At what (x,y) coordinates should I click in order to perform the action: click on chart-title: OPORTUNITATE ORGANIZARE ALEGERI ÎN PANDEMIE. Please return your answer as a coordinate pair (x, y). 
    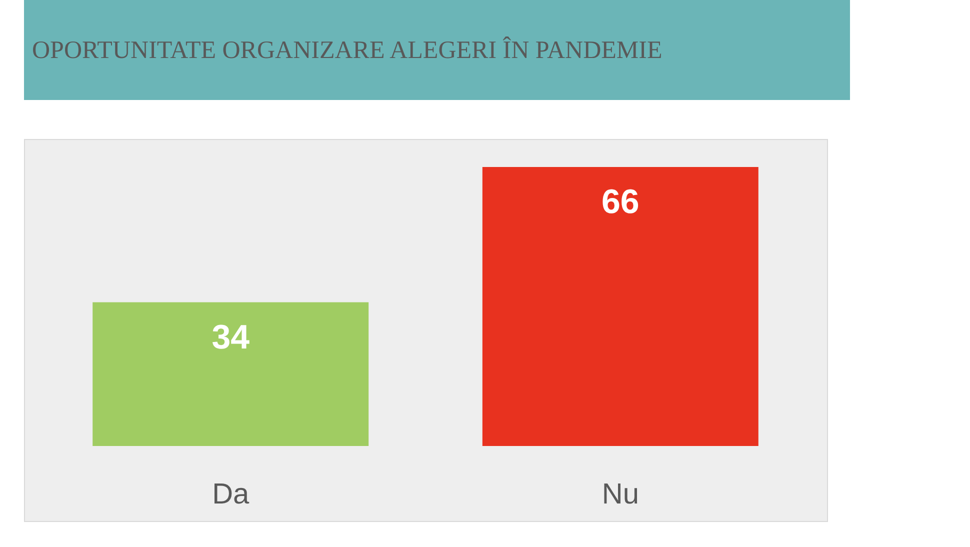
    Looking at the image, I should click on (347, 50).